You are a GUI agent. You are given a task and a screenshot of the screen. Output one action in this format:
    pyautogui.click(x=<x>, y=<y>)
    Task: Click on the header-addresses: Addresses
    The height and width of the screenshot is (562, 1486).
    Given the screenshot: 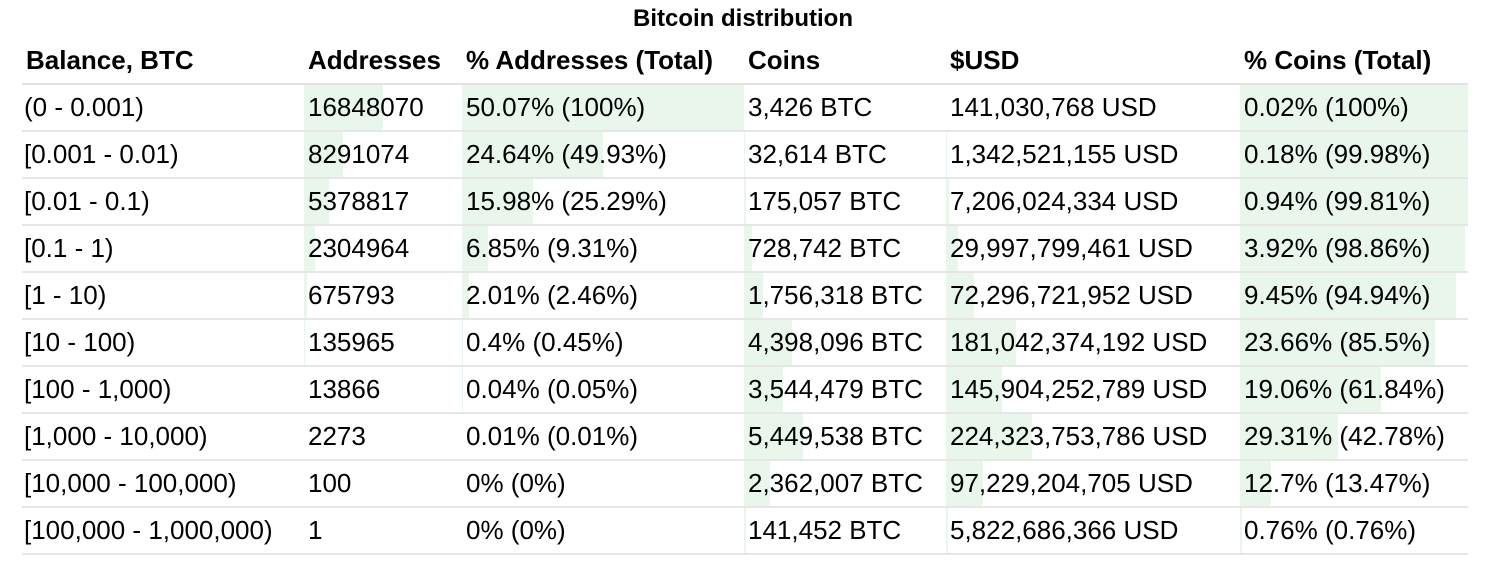 What is the action you would take?
    pyautogui.click(x=383, y=61)
    